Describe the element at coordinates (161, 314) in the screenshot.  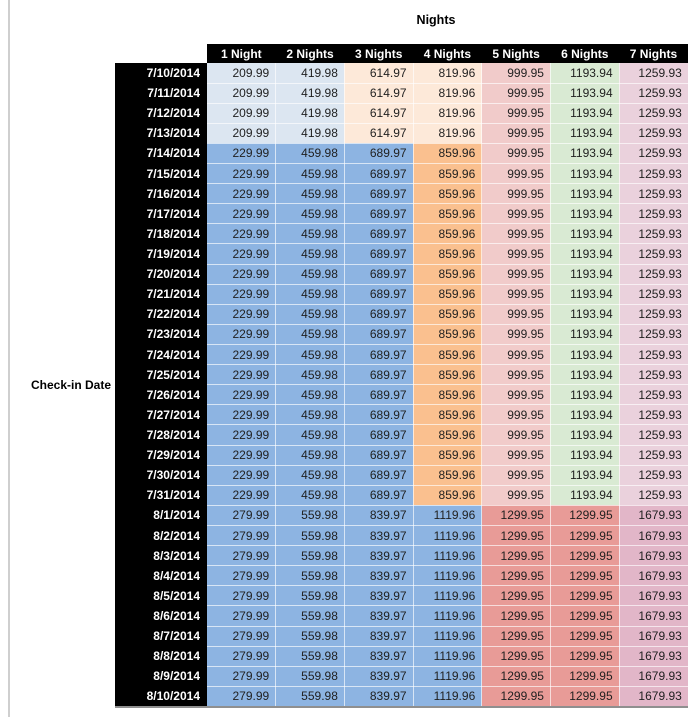
I see `date-cell: 7/22/2014` at that location.